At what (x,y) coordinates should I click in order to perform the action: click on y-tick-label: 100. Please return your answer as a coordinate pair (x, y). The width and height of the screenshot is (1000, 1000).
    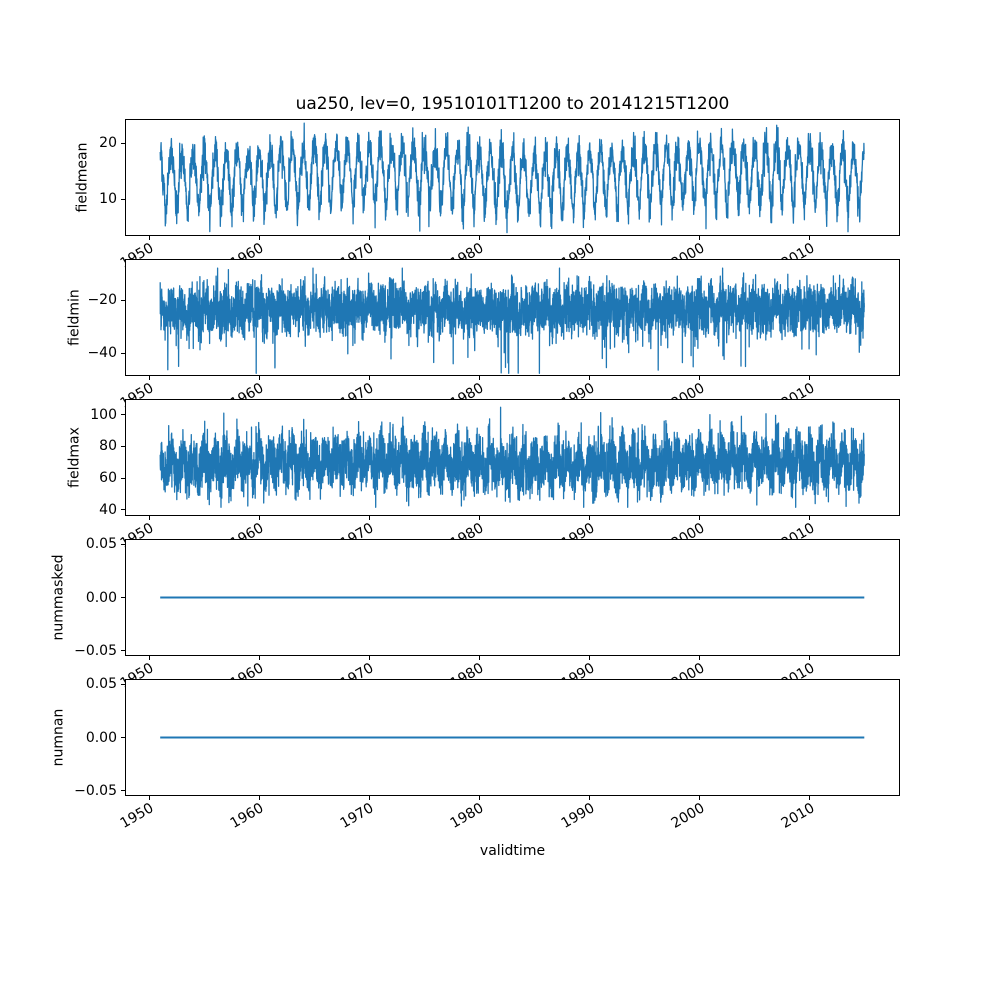
    Looking at the image, I should click on (103, 414).